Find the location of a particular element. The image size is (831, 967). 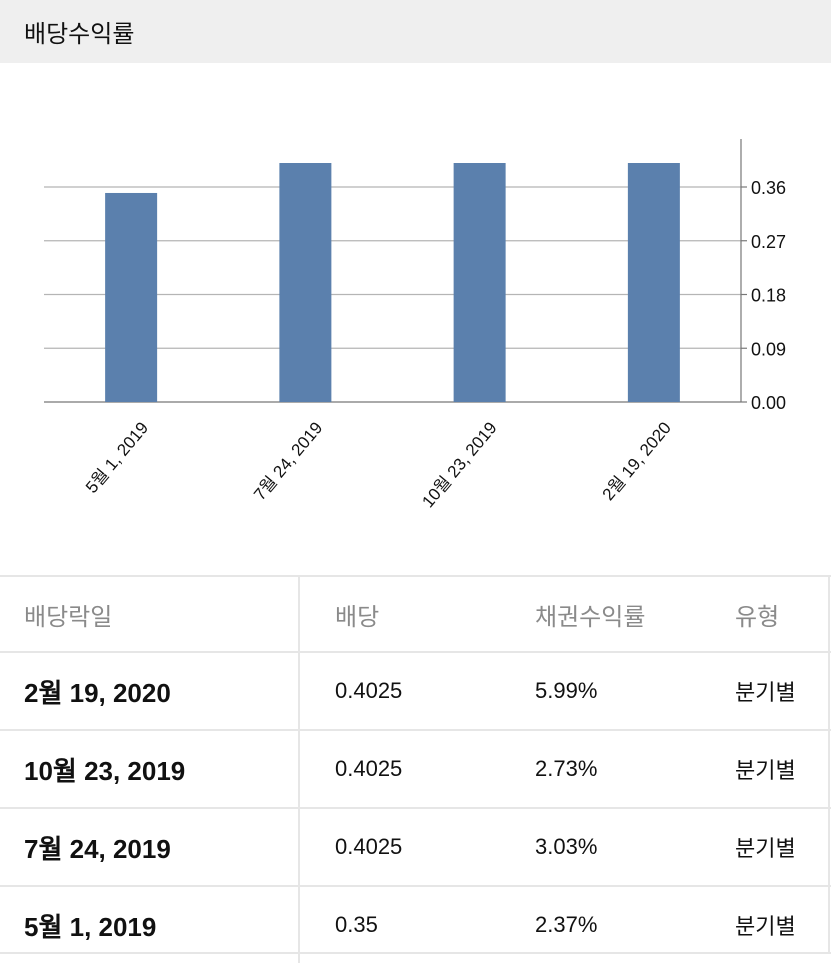

y-tick-label: 0.09 is located at coordinates (768, 349).